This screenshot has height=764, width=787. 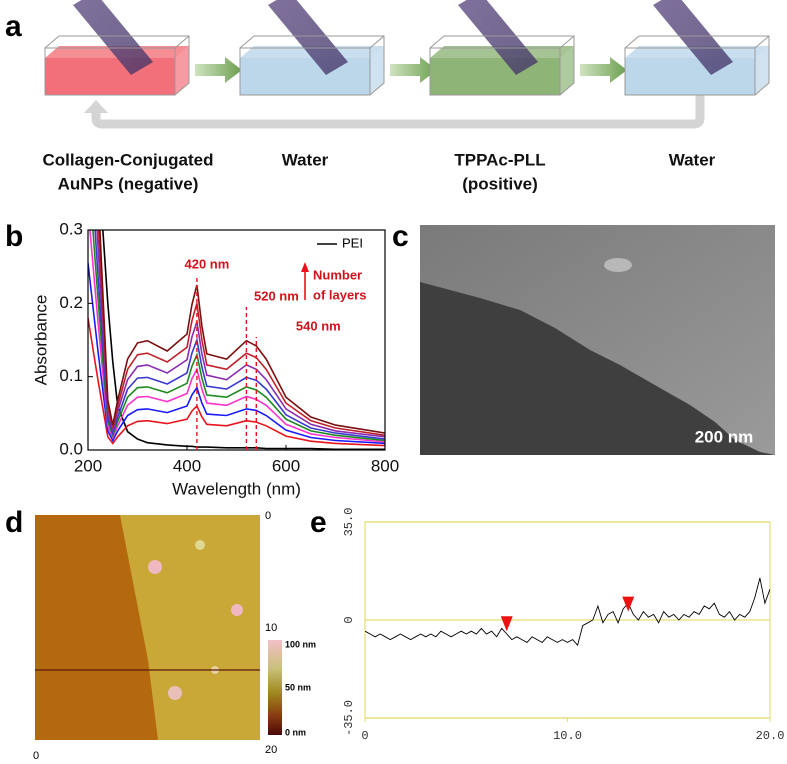 I want to click on y-axis-label: Absorbance, so click(x=40, y=340).